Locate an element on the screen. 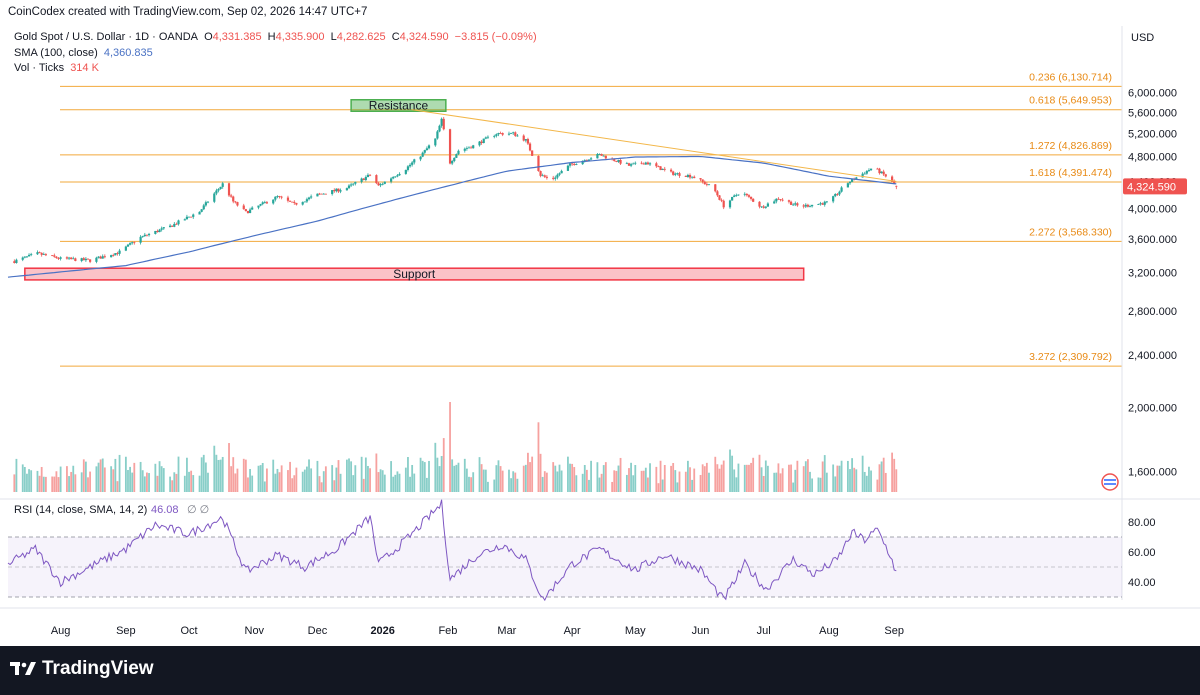  rsi-title: RSI (14, close, SMA, 14, 2) is located at coordinates (80, 510).